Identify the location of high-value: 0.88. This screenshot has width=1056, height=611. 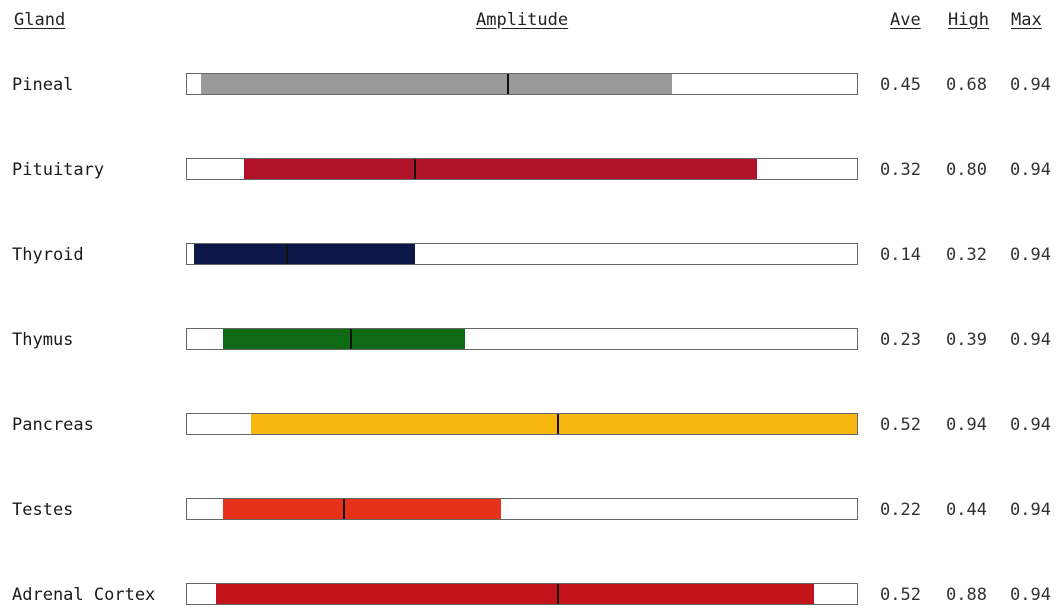
(966, 595).